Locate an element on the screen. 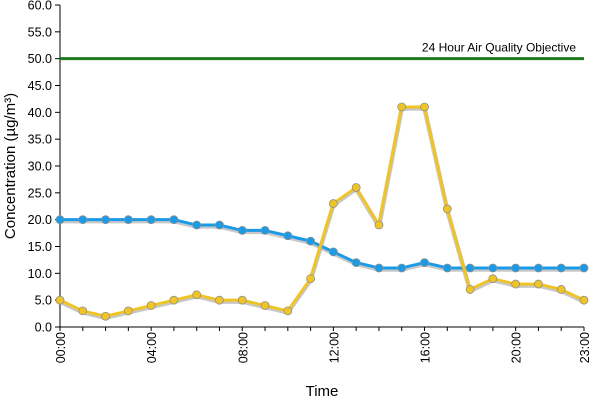  y-tick-label: 40.0 is located at coordinates (40, 113).